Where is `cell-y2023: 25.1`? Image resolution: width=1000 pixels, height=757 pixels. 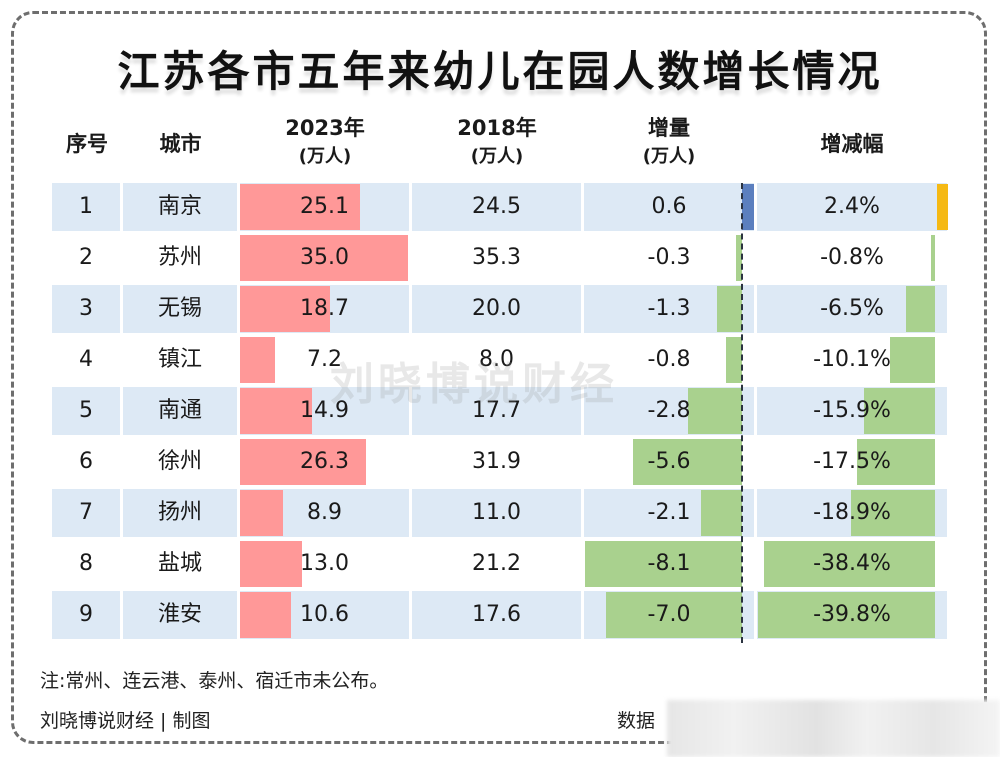
cell-y2023: 25.1 is located at coordinates (324, 207).